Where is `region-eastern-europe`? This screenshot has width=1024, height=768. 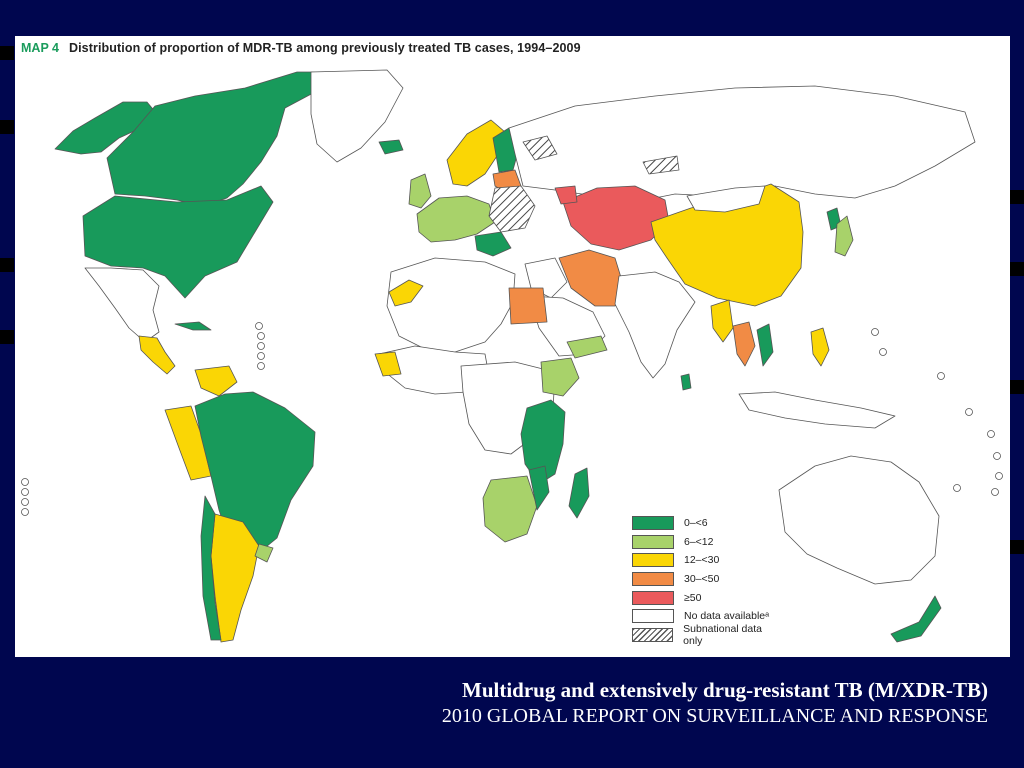 region-eastern-europe is located at coordinates (512, 209).